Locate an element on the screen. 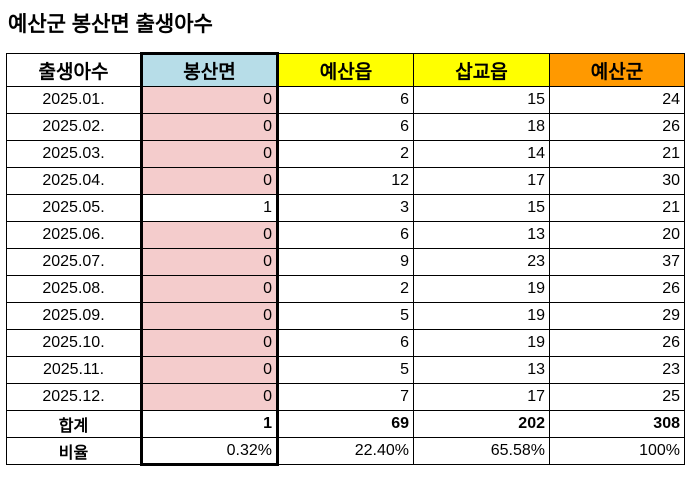 The width and height of the screenshot is (691, 488). yesan-eup-cell: 7 is located at coordinates (345, 397).